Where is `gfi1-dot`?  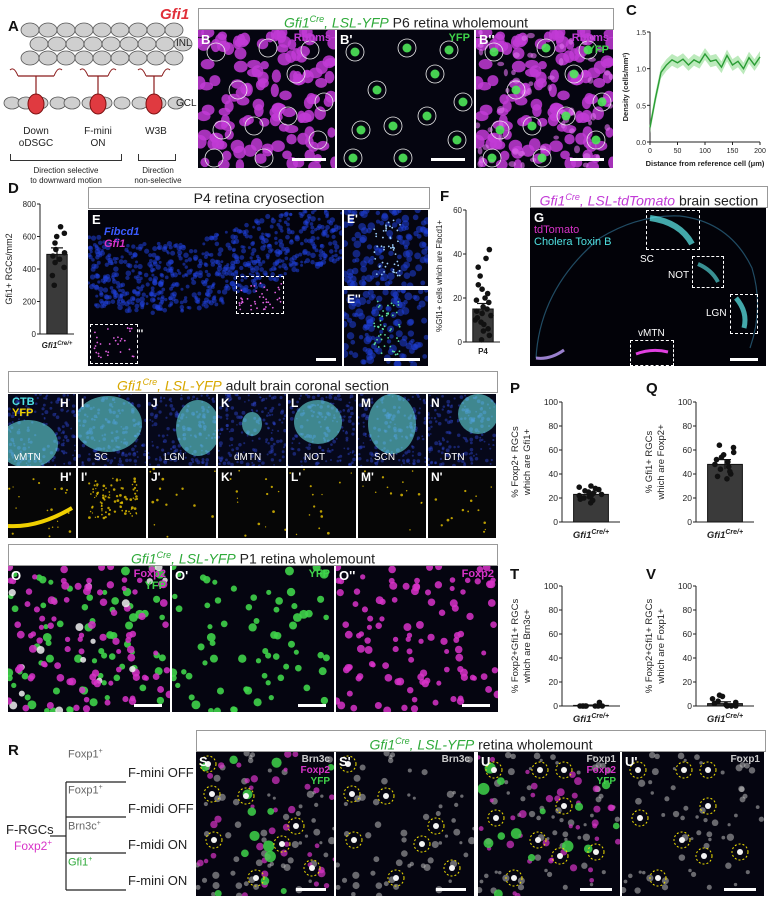 gfi1-dot is located at coordinates (278, 287).